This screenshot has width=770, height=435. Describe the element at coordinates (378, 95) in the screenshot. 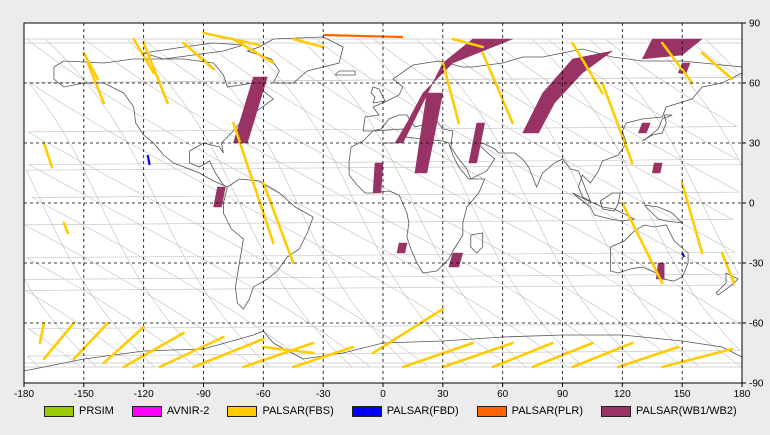

I see `coastline-uk` at that location.